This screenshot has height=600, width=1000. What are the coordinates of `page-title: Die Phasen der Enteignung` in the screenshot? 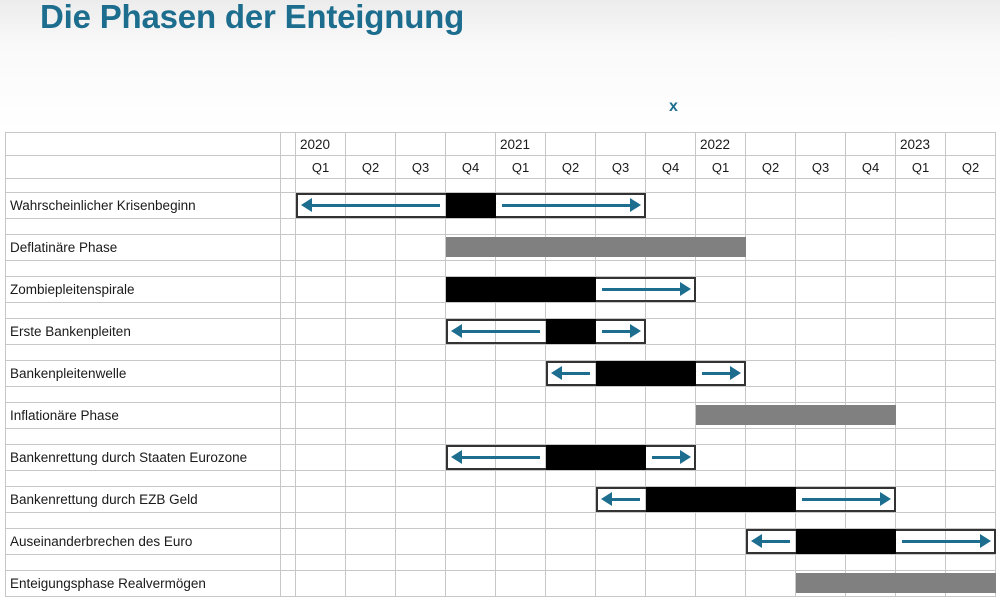 It's located at (252, 17).